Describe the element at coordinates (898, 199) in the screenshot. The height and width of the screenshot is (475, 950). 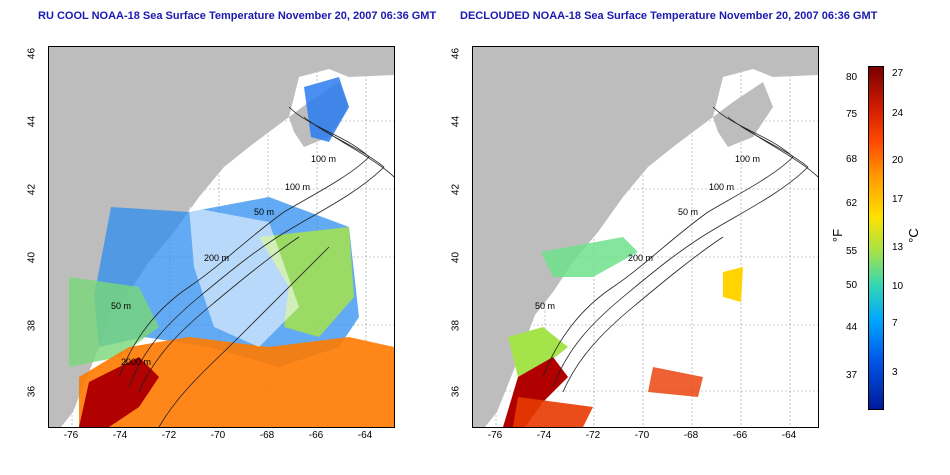
I see `c-tick: 17` at that location.